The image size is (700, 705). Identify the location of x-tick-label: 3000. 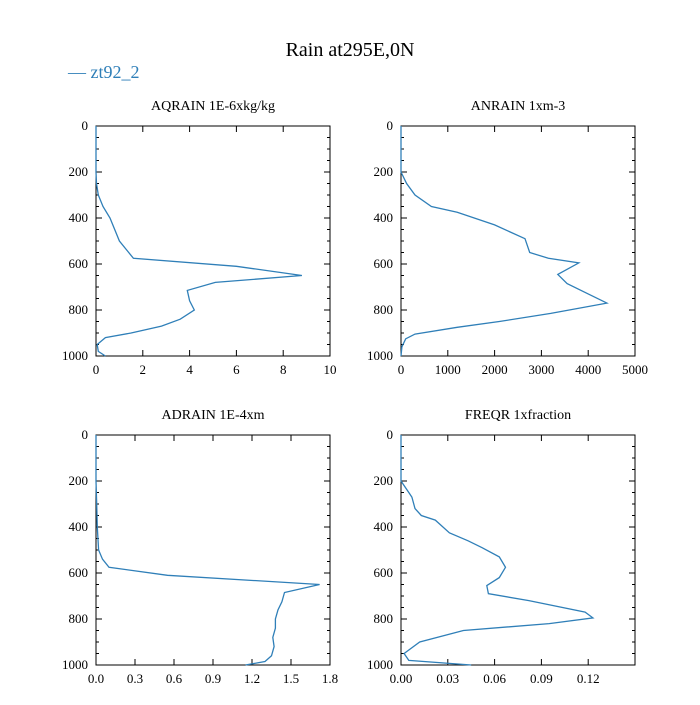
(541, 369).